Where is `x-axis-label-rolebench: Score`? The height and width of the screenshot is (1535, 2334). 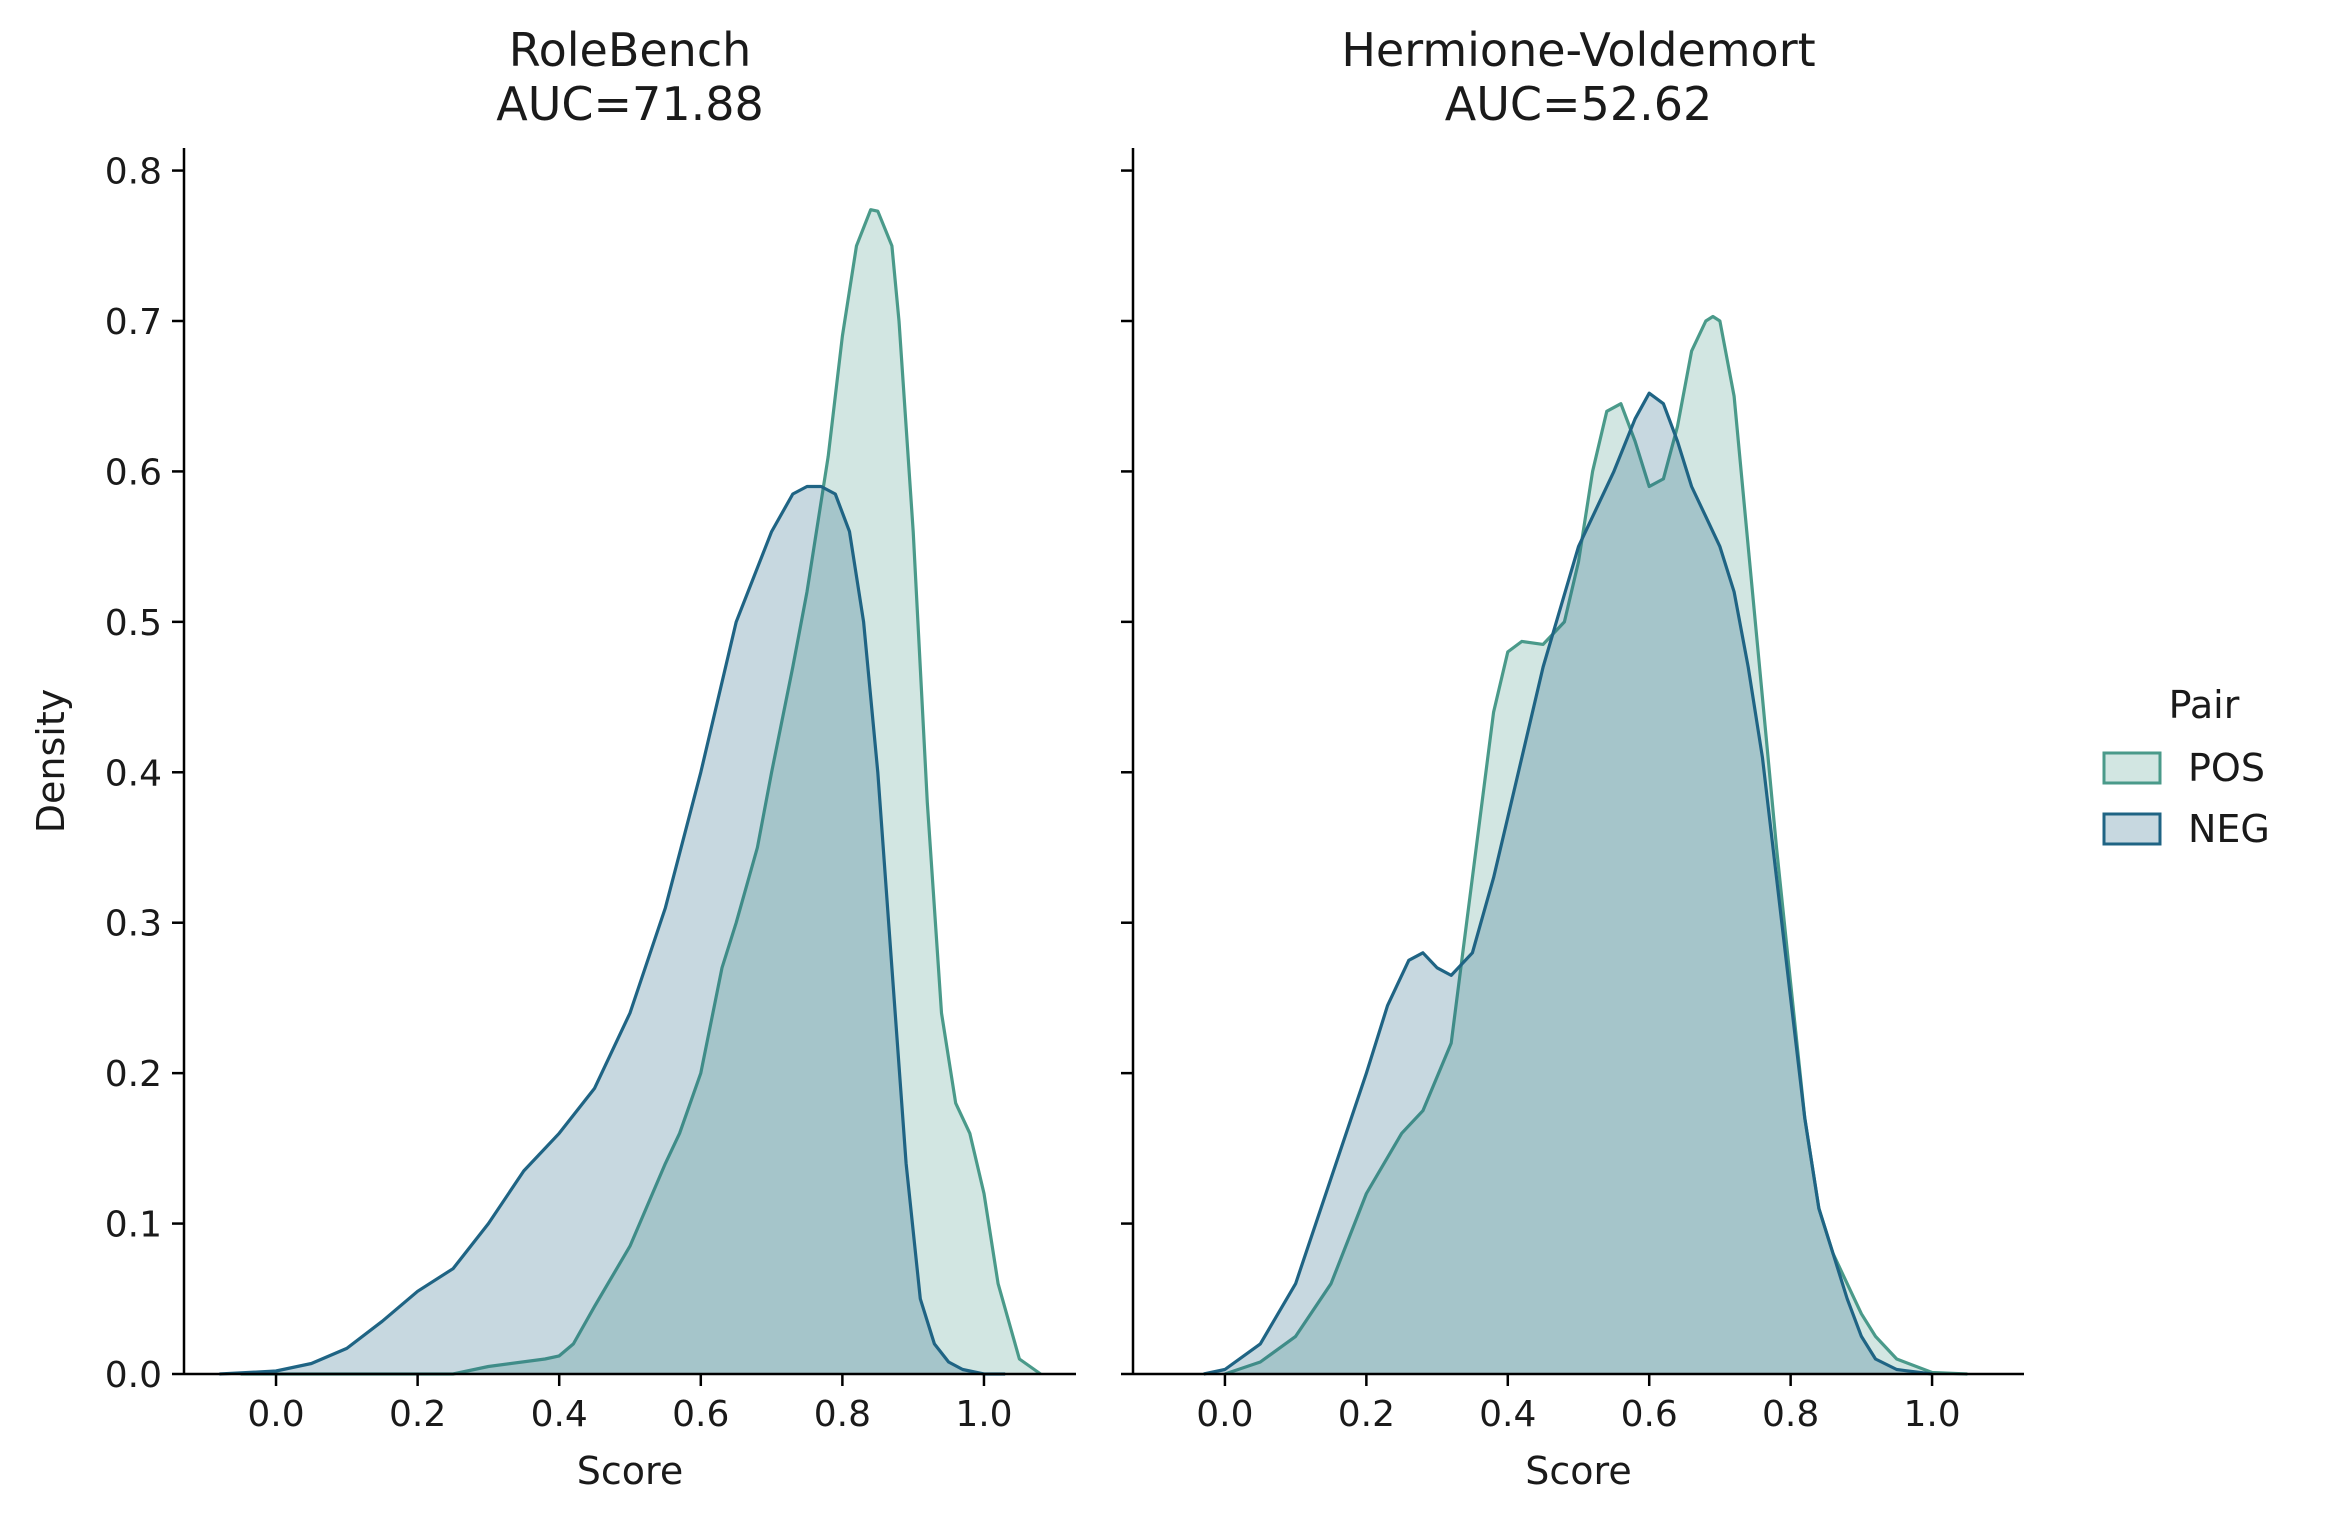 x-axis-label-rolebench: Score is located at coordinates (630, 1471).